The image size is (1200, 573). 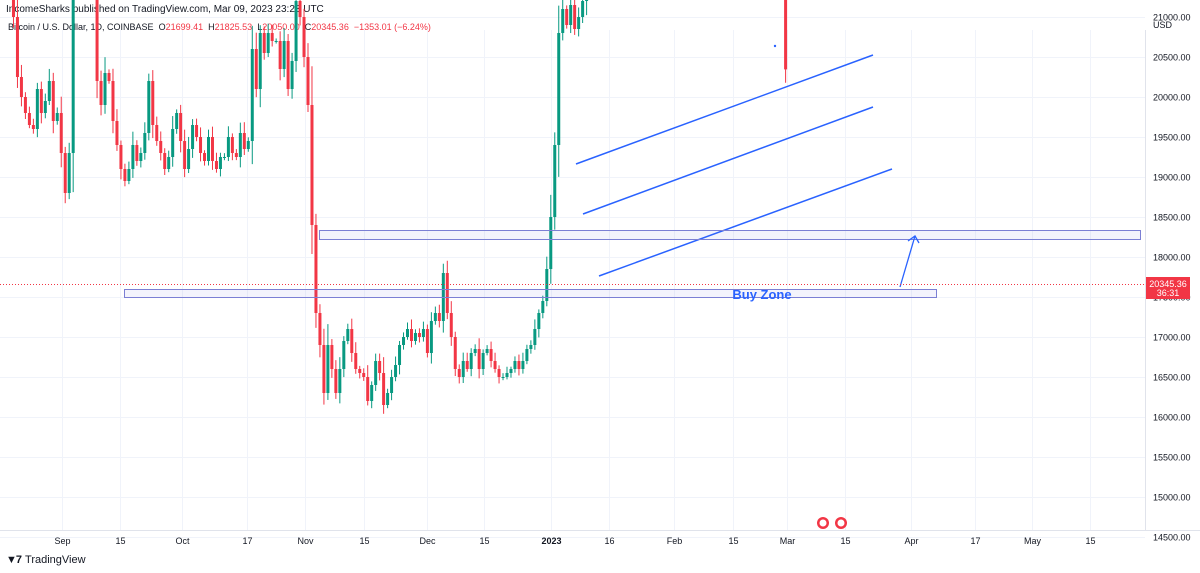 What do you see at coordinates (162, 27) in the screenshot?
I see `open-label: O` at bounding box center [162, 27].